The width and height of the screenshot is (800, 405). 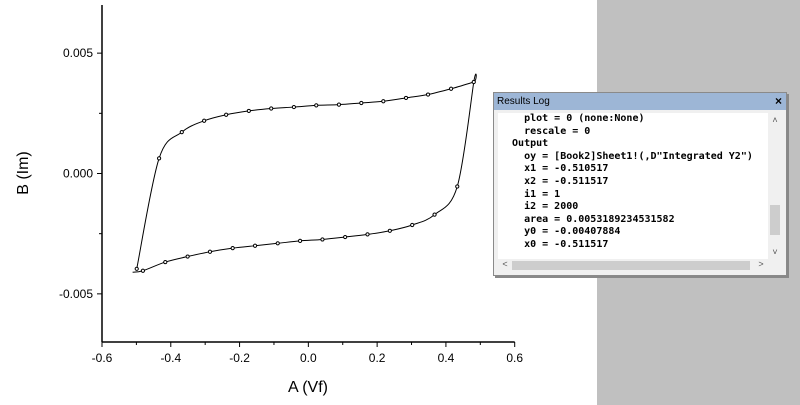 What do you see at coordinates (775, 120) in the screenshot?
I see `scroll-up-icon: ˄` at bounding box center [775, 120].